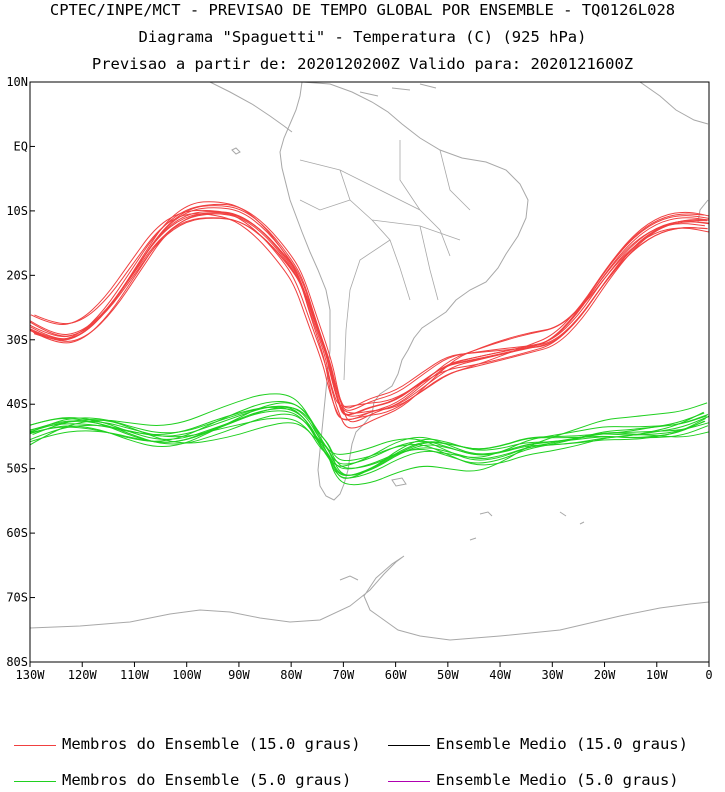  Describe the element at coordinates (31, 675) in the screenshot. I see `x-tick-label: 130W` at that location.